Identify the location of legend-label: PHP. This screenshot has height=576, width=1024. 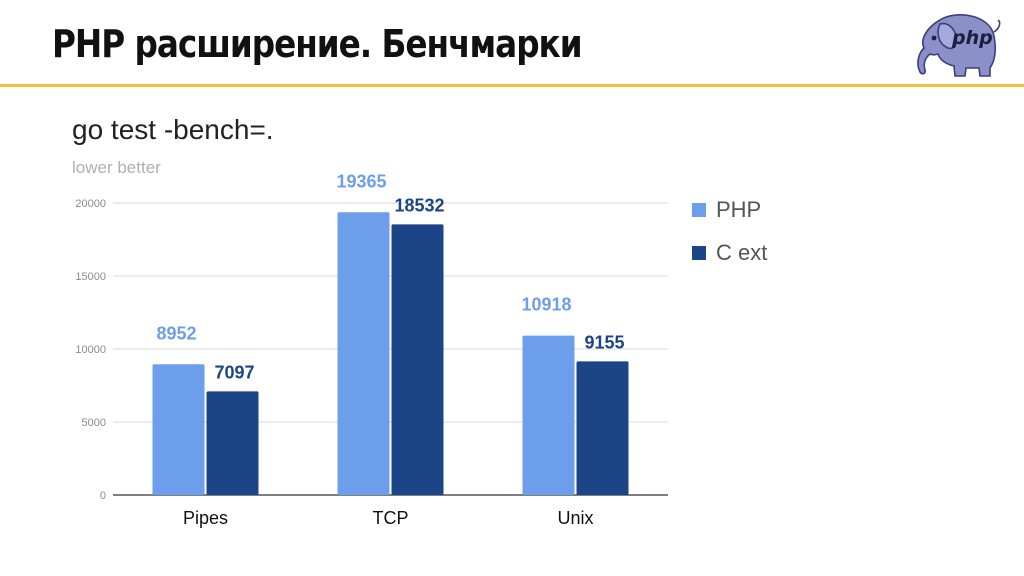
(739, 209).